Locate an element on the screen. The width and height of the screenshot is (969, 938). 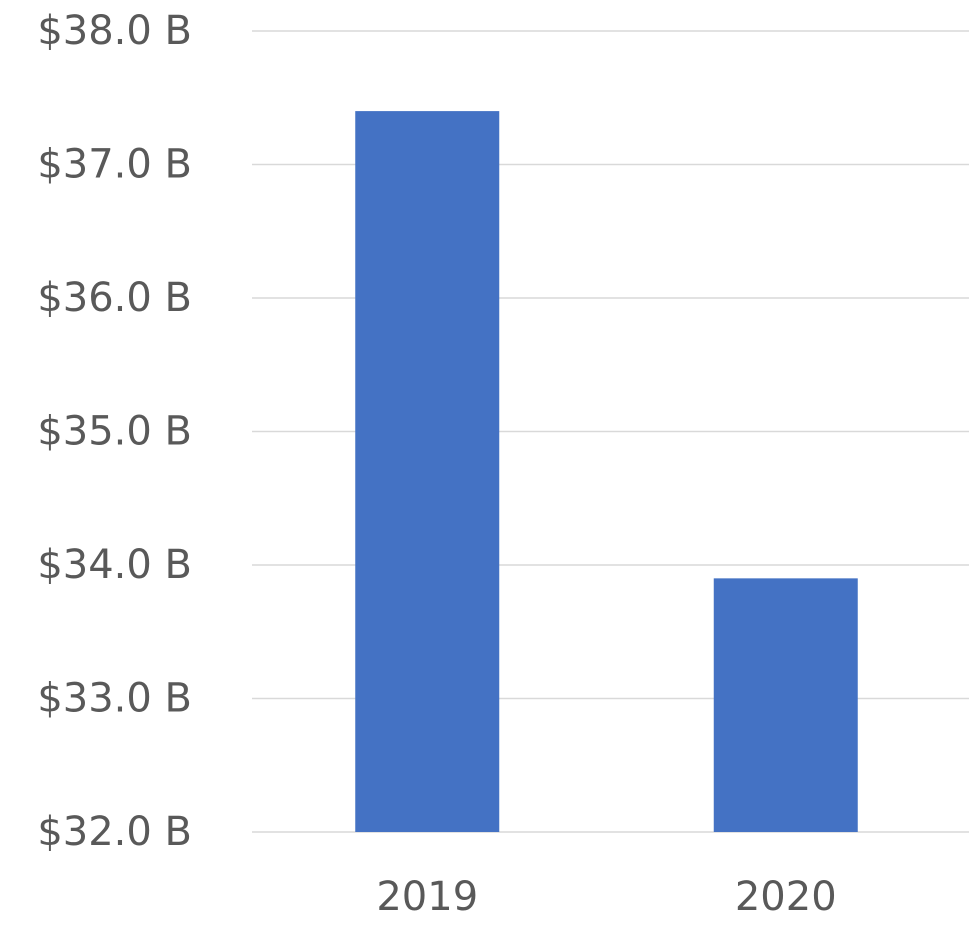
x-tick-label: 2019 is located at coordinates (427, 897).